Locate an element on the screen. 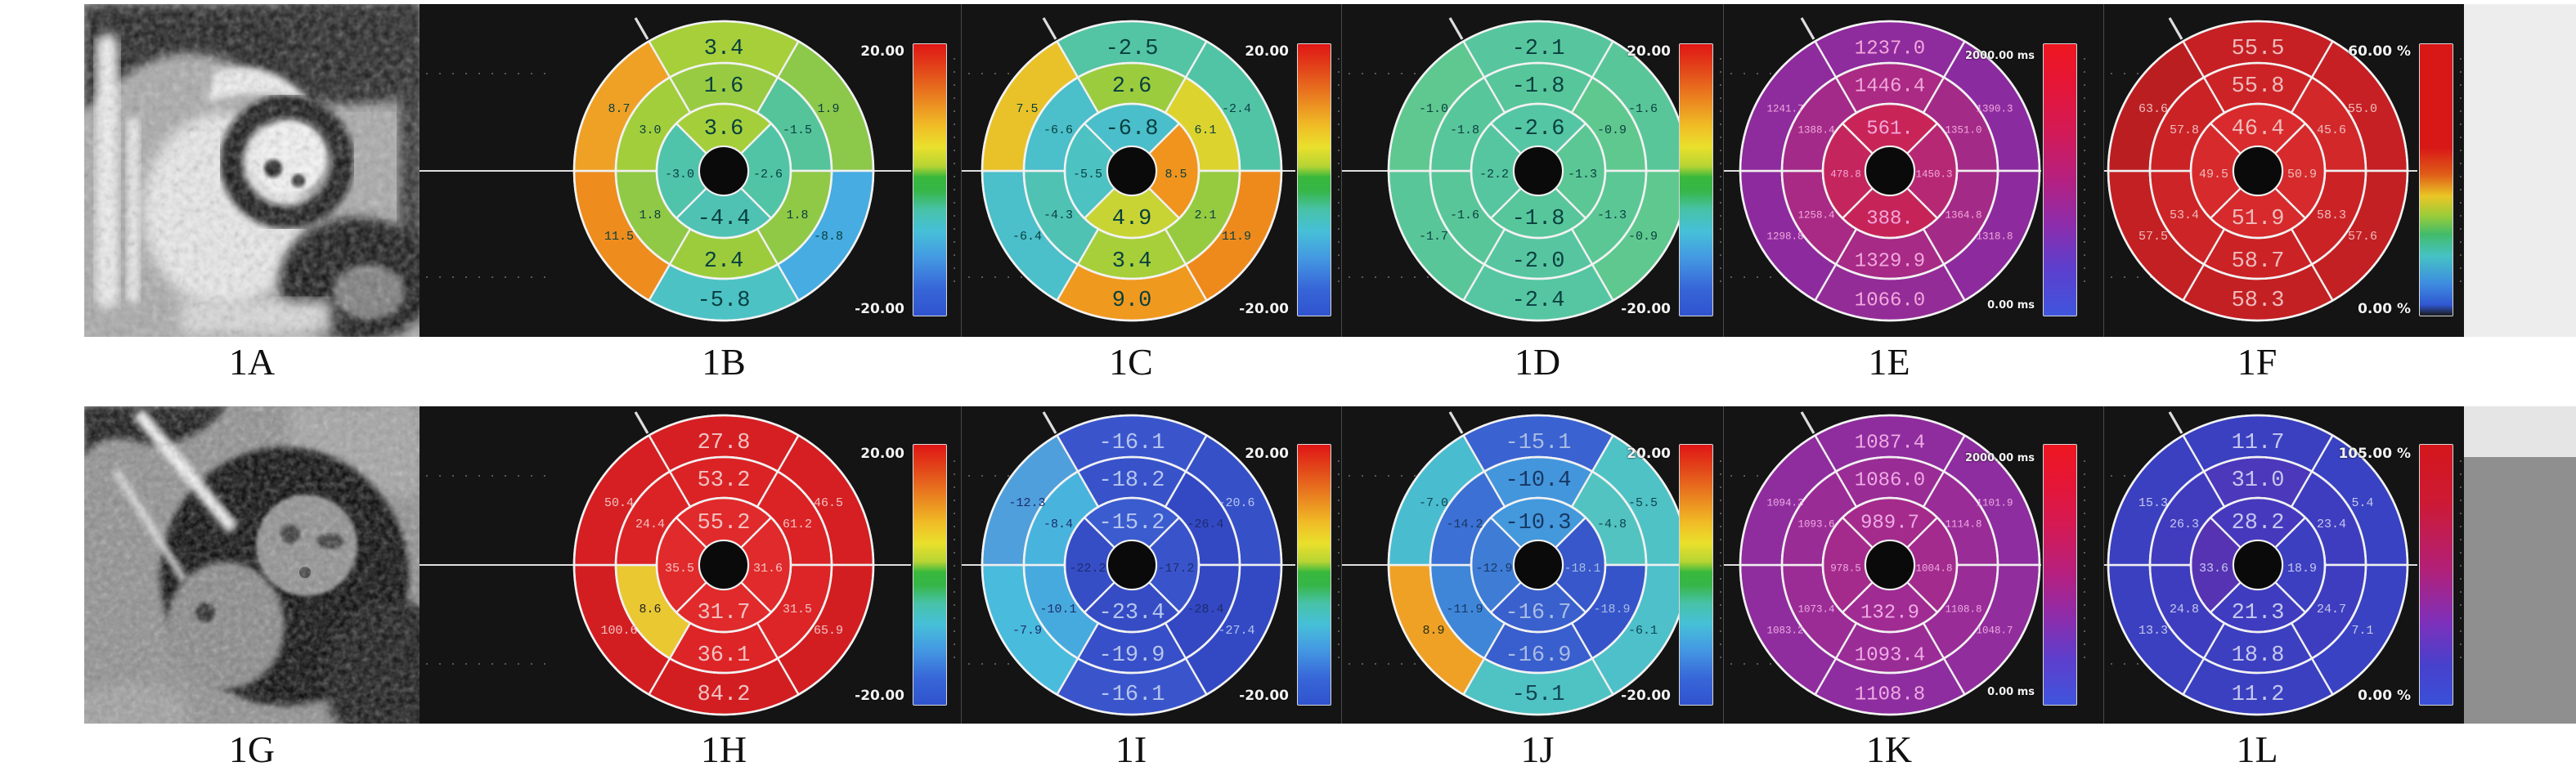 The height and width of the screenshot is (780, 2576). segment-value: 1083.2 is located at coordinates (1784, 631).